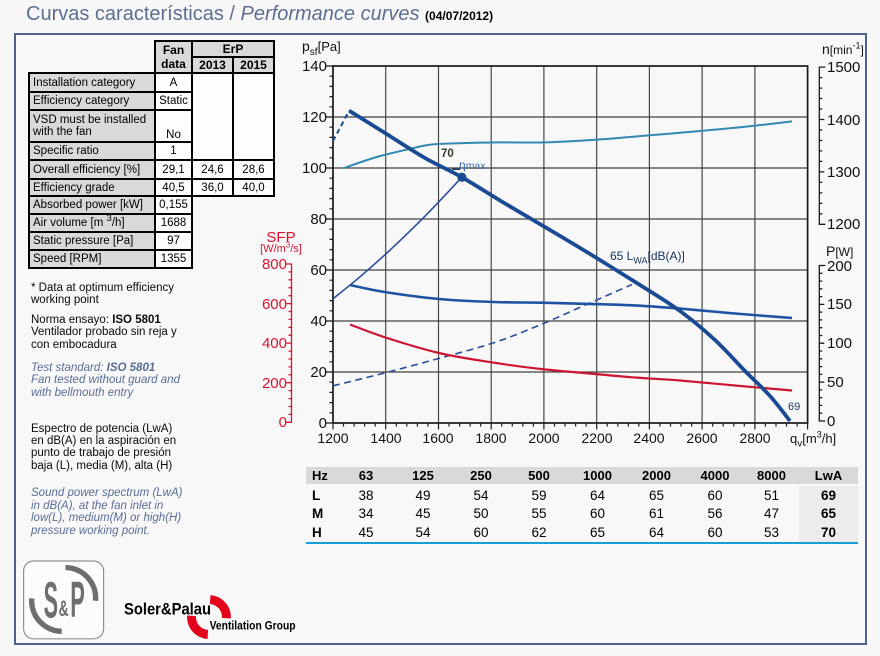 This screenshot has width=880, height=656. What do you see at coordinates (51, 600) in the screenshot?
I see `svg-text: S` at bounding box center [51, 600].